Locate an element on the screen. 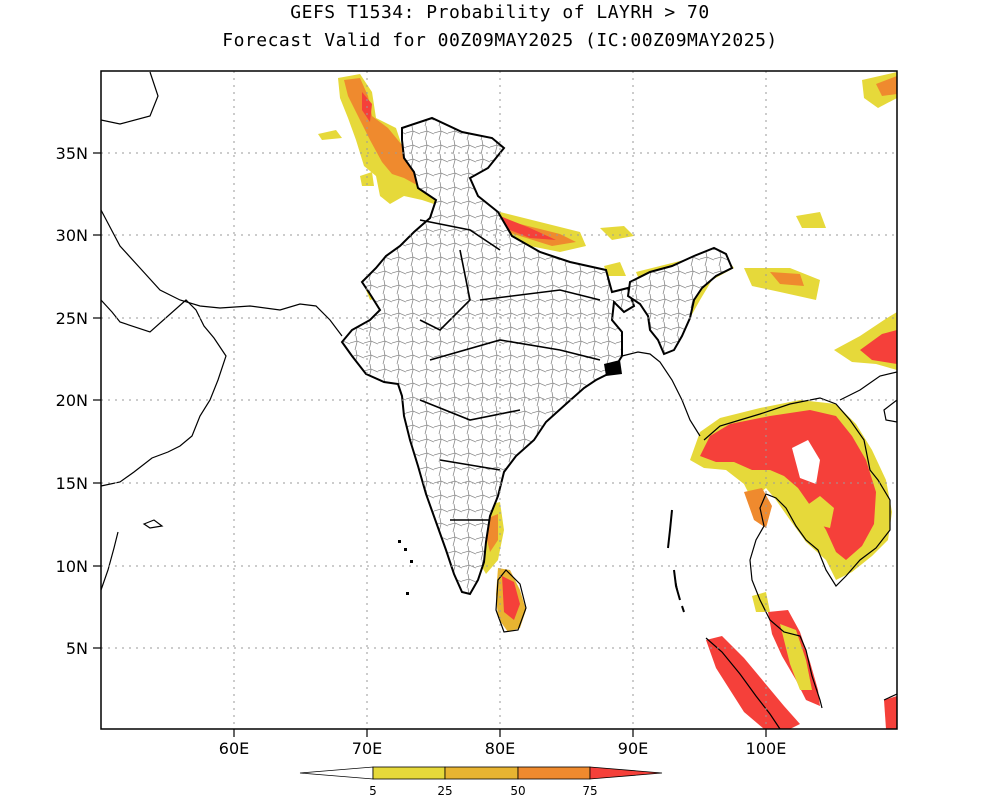 This screenshot has width=1000, height=800. northeast-india is located at coordinates (680, 301).